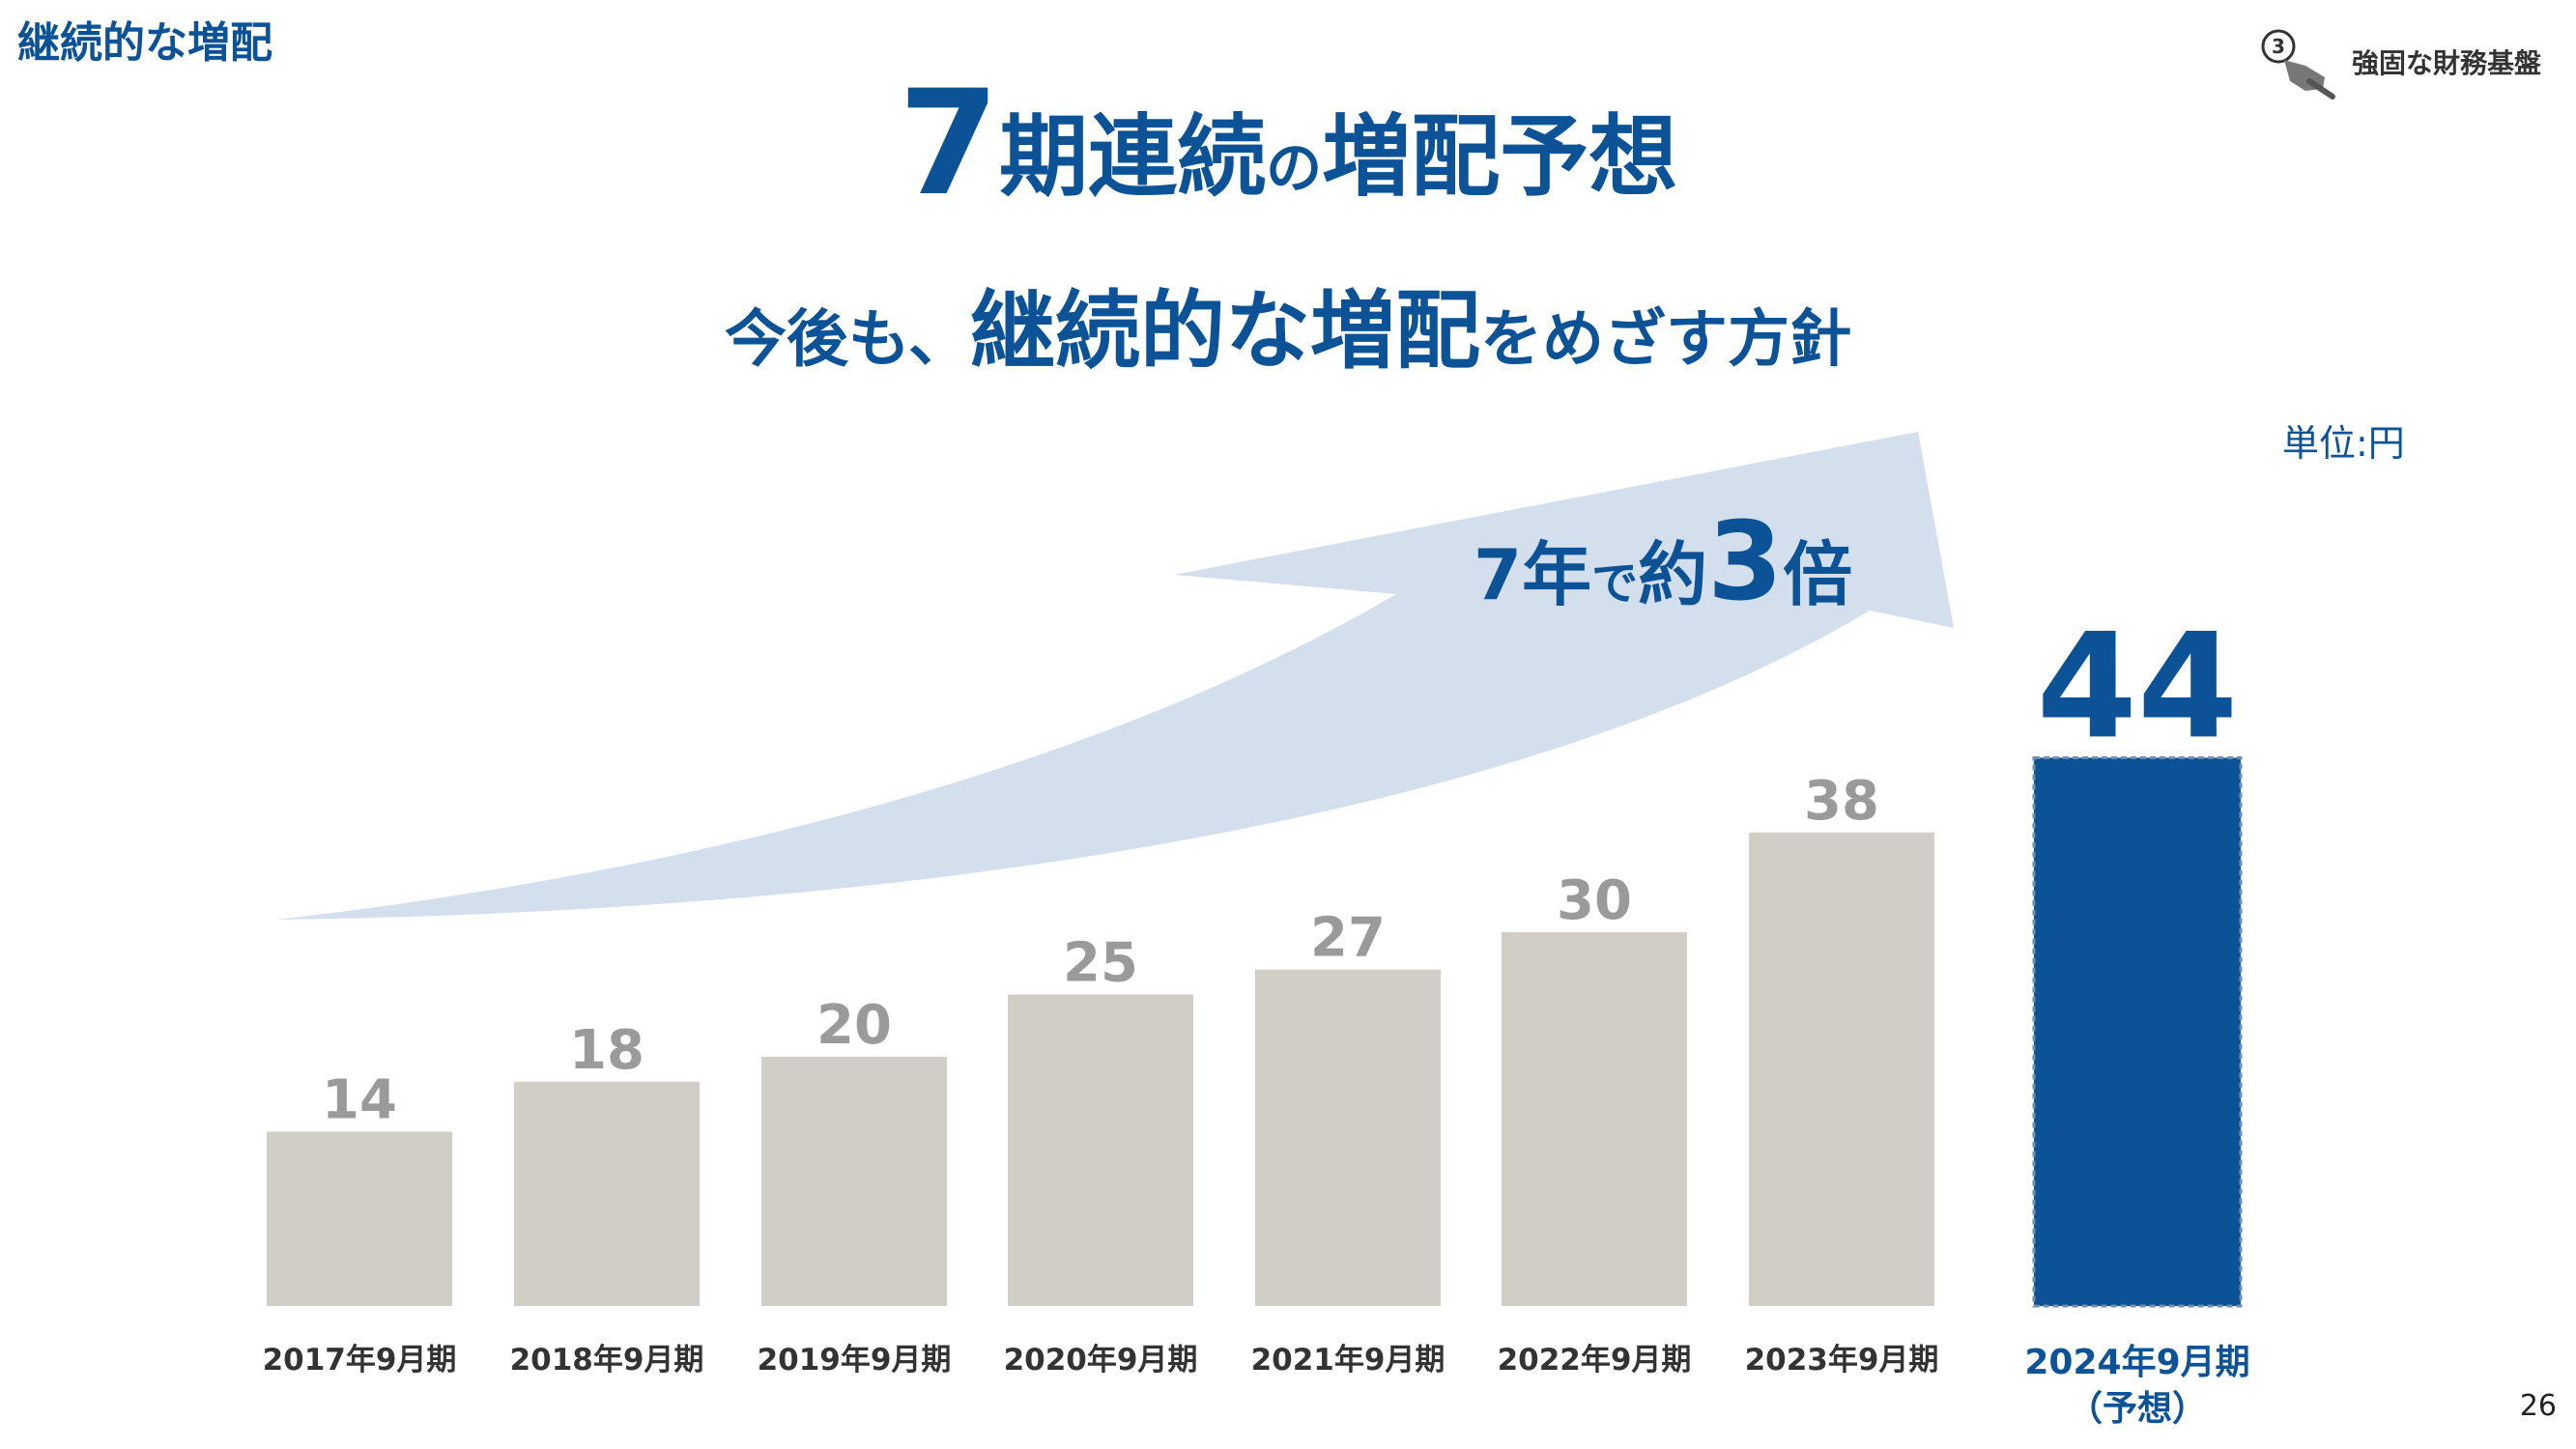  What do you see at coordinates (1101, 1360) in the screenshot?
I see `category-label: 2020年9月期` at bounding box center [1101, 1360].